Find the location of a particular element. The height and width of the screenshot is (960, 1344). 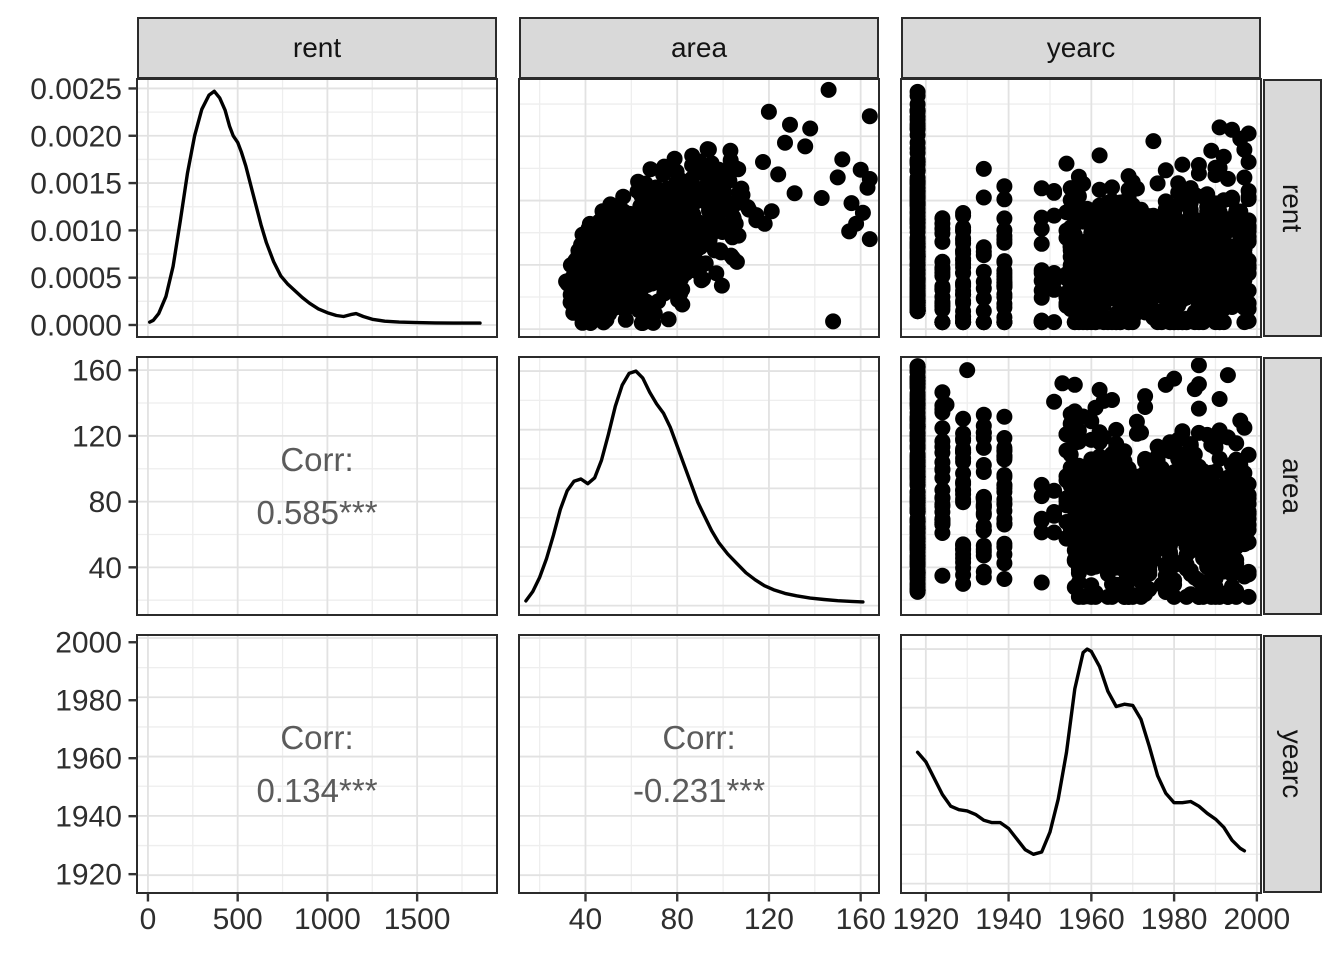

strip-right-yearc: yearc is located at coordinates (1292, 764).